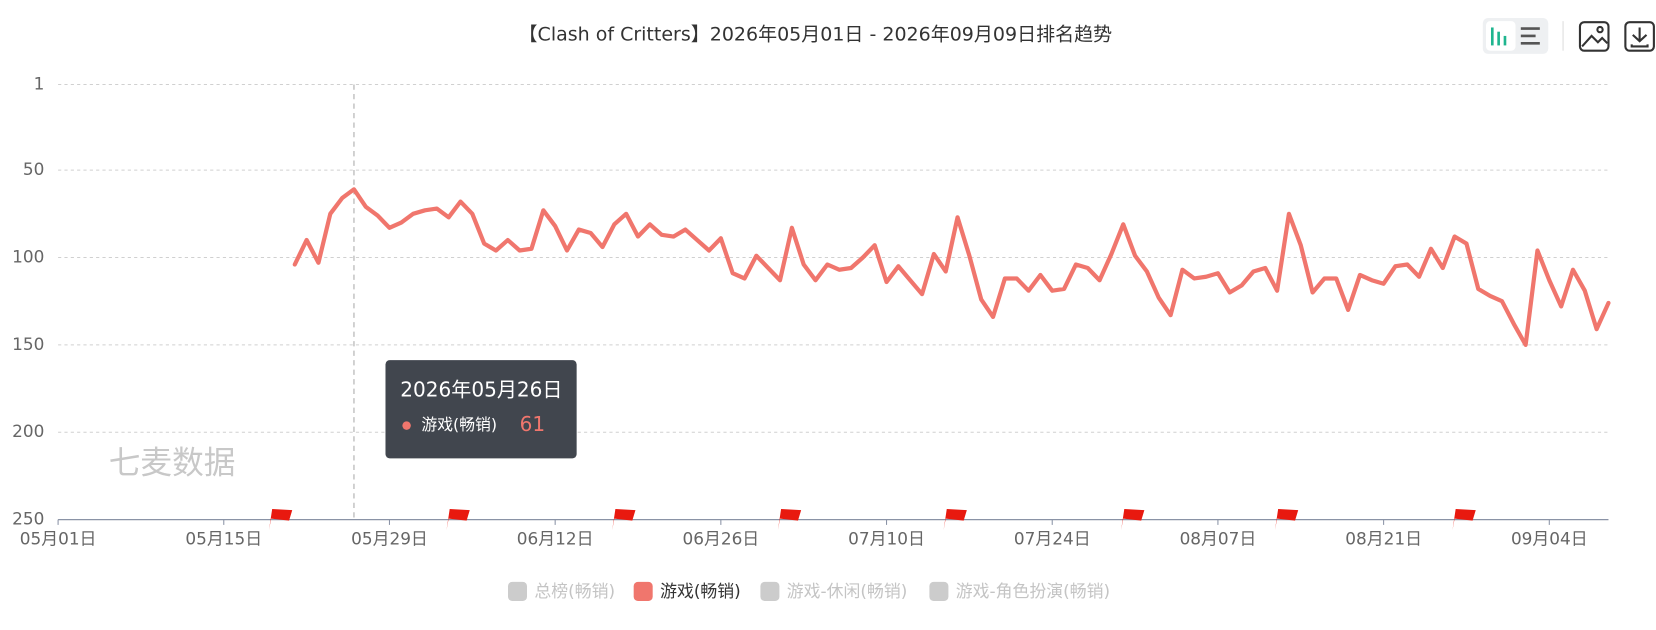 This screenshot has height=630, width=1656. What do you see at coordinates (389, 539) in the screenshot?
I see `x-tick-label: 05月29日` at bounding box center [389, 539].